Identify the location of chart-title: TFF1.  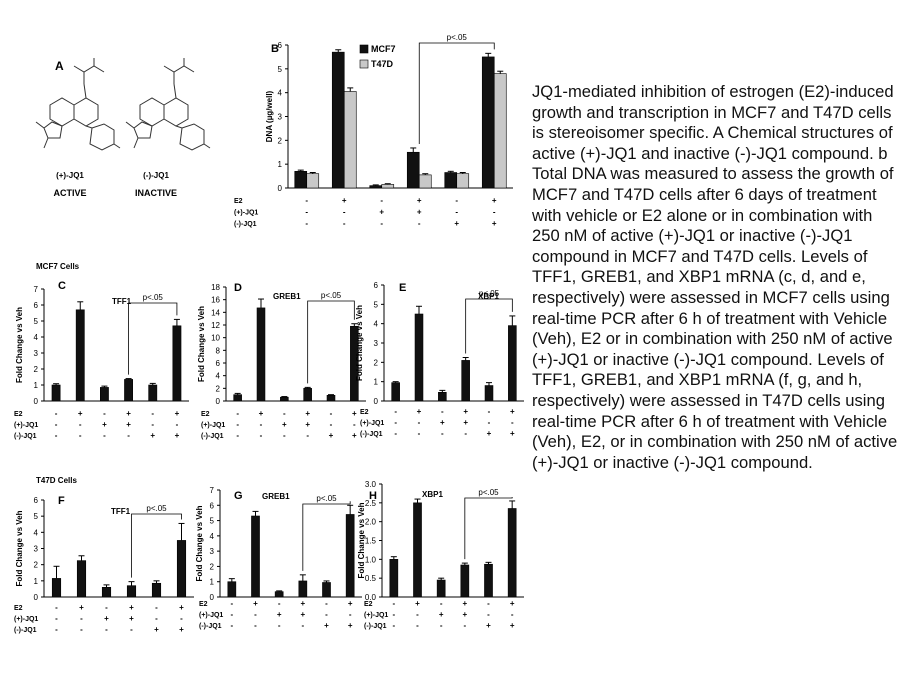
(121, 511).